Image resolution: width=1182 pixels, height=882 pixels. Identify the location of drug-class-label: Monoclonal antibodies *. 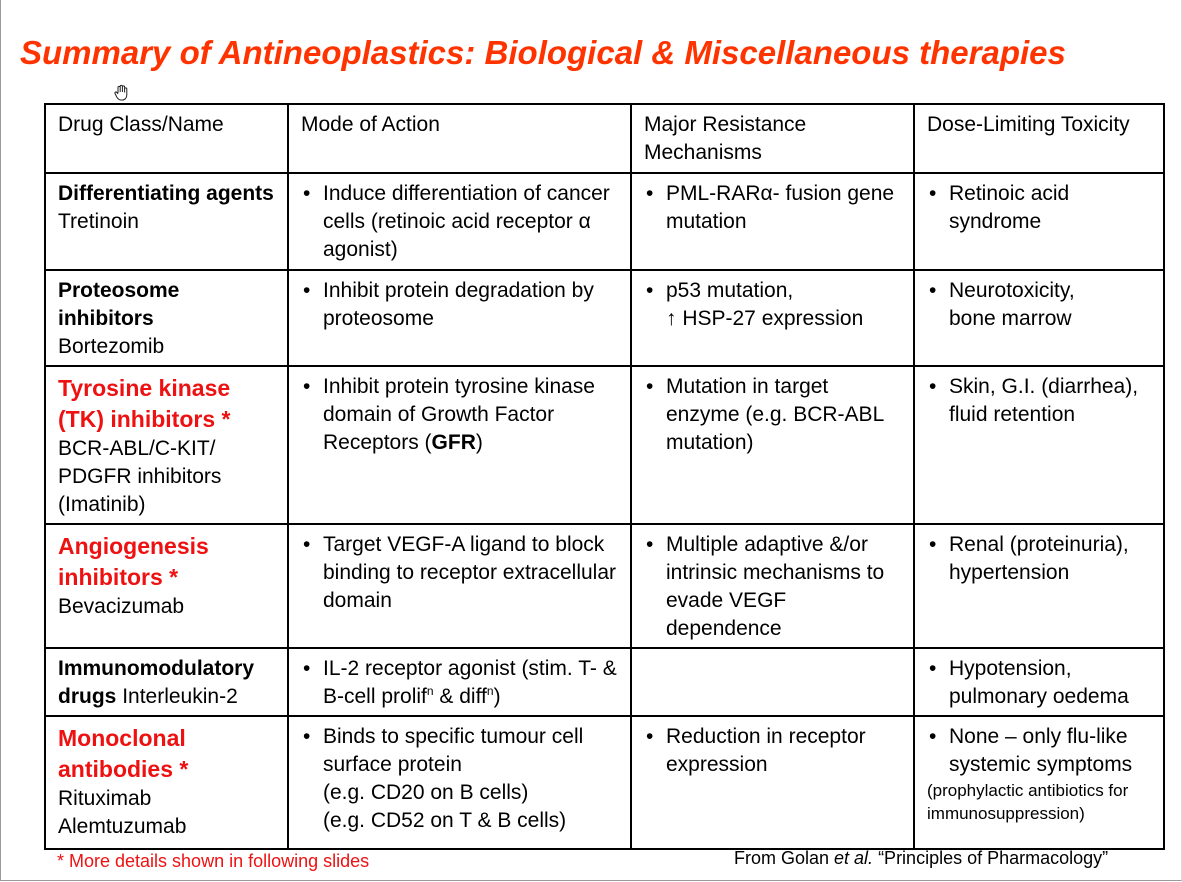
(123, 753).